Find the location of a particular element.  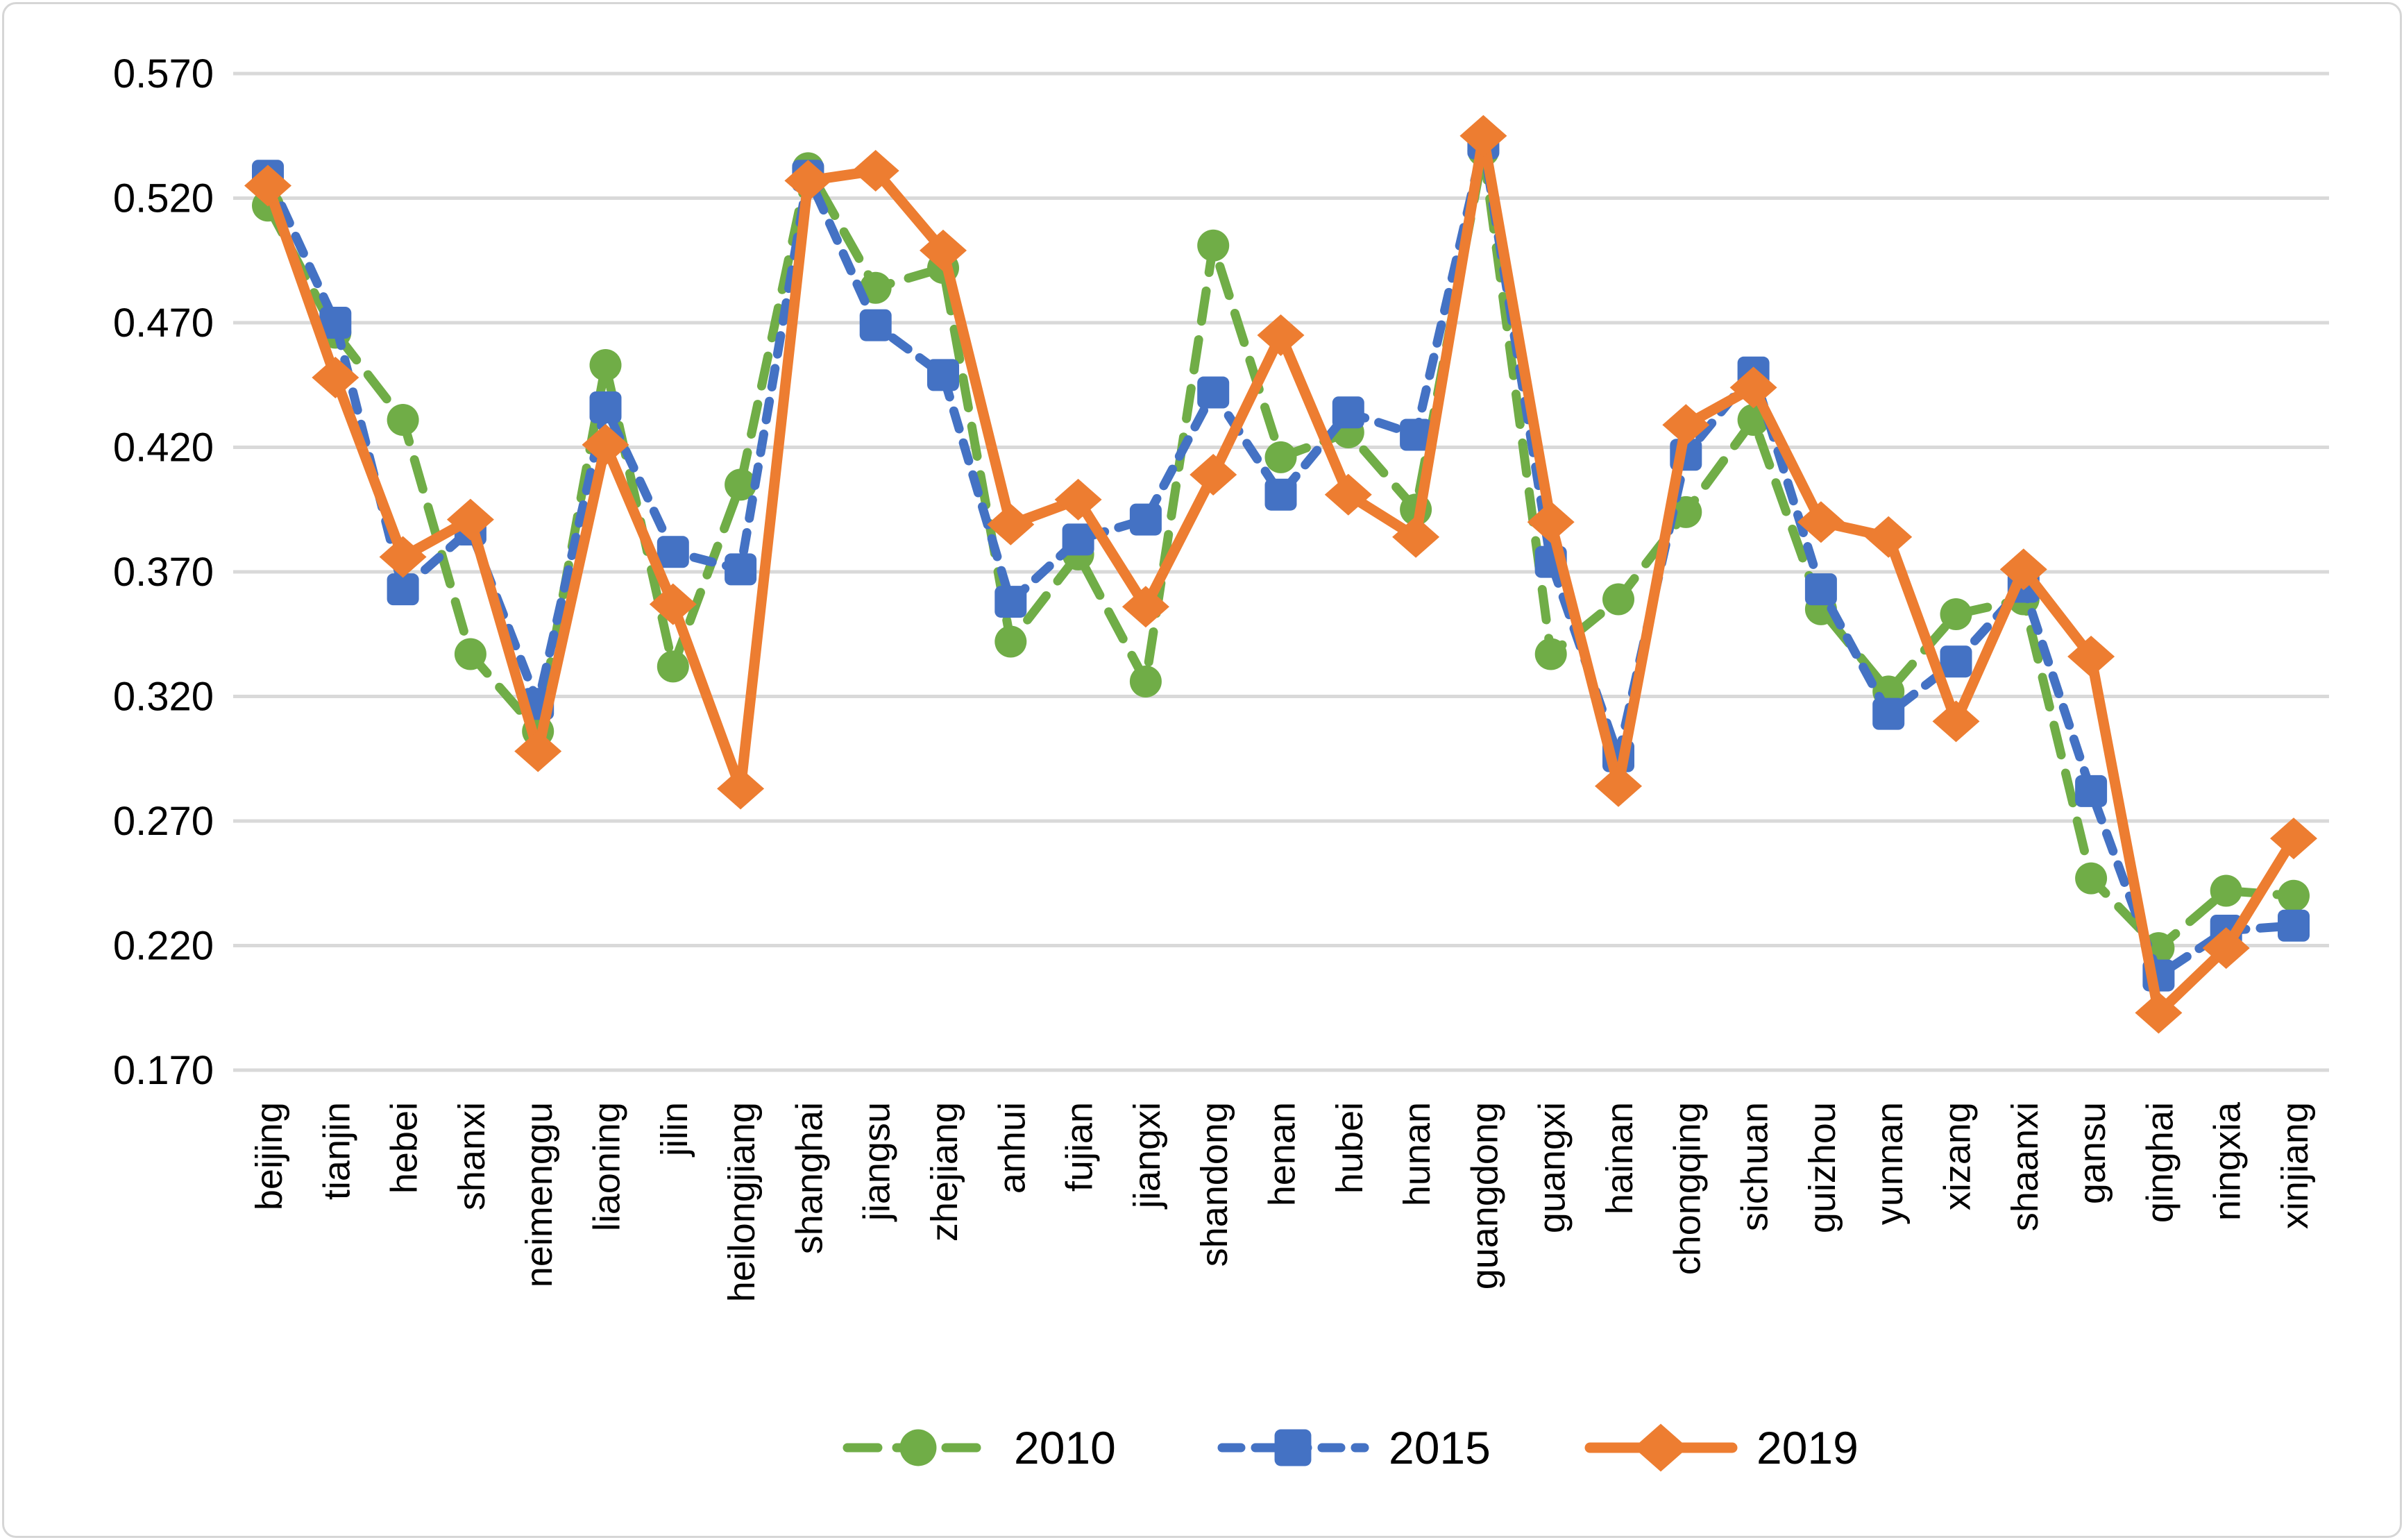

x-axis-category-label: yunnan is located at coordinates (1890, 1163).